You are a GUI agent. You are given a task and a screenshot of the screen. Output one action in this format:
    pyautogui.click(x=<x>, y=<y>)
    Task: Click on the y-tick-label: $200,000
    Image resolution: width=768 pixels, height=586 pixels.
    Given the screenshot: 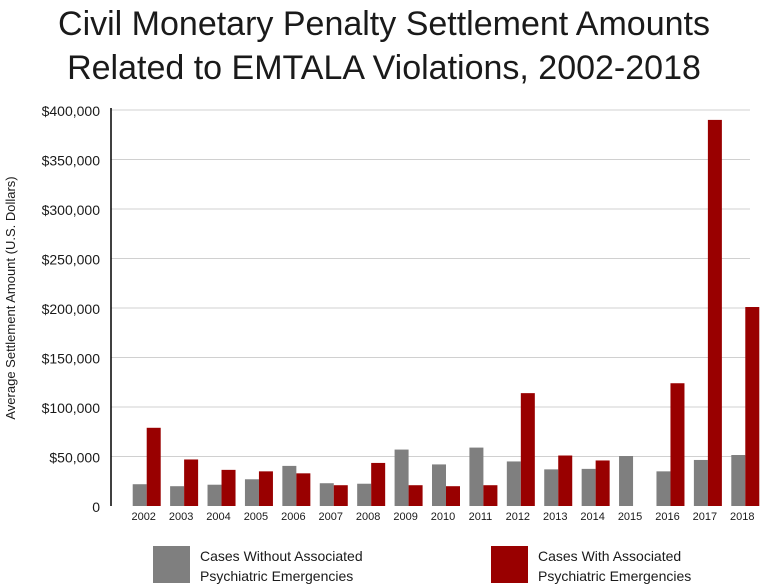 What is the action you would take?
    pyautogui.click(x=71, y=309)
    